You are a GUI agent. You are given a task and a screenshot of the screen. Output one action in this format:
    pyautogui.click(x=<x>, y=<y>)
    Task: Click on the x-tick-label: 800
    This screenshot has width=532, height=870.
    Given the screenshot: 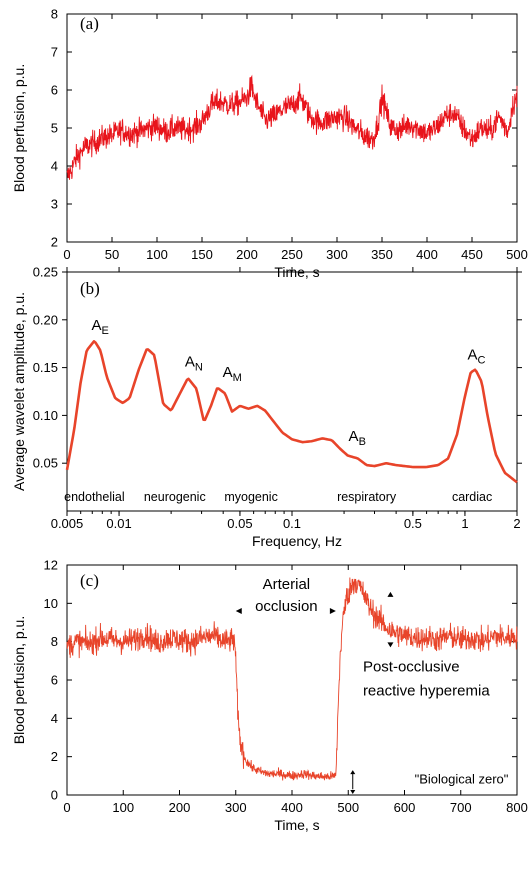 What is the action you would take?
    pyautogui.click(x=517, y=807)
    